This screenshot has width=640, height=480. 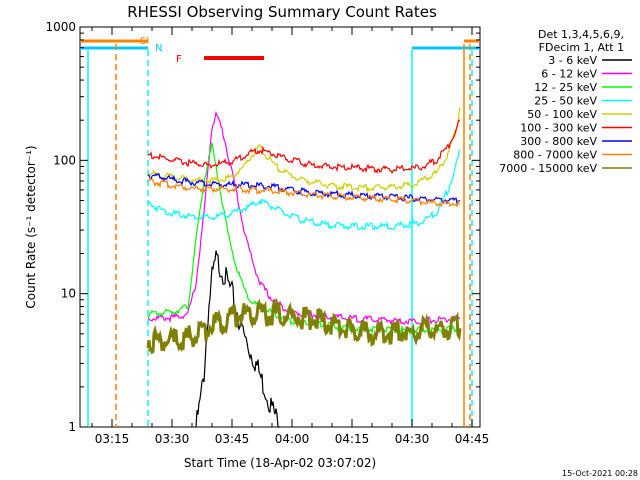 I want to click on legend-label-5: 100 - 300 keV, so click(x=558, y=128).